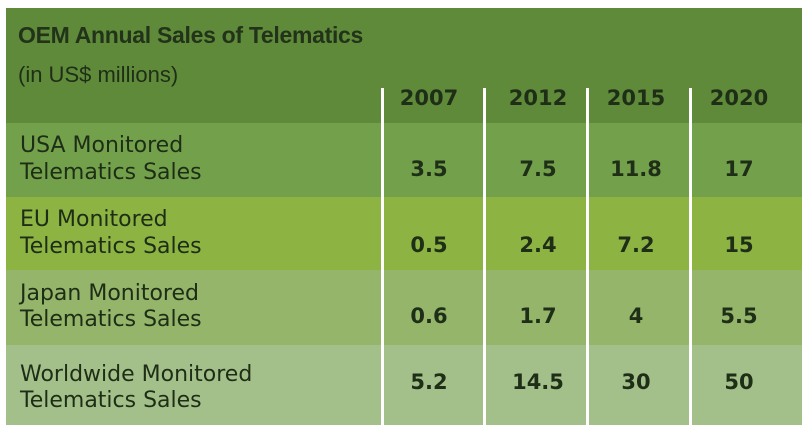 The height and width of the screenshot is (432, 807). Describe the element at coordinates (538, 316) in the screenshot. I see `value-cell: 1.7` at that location.